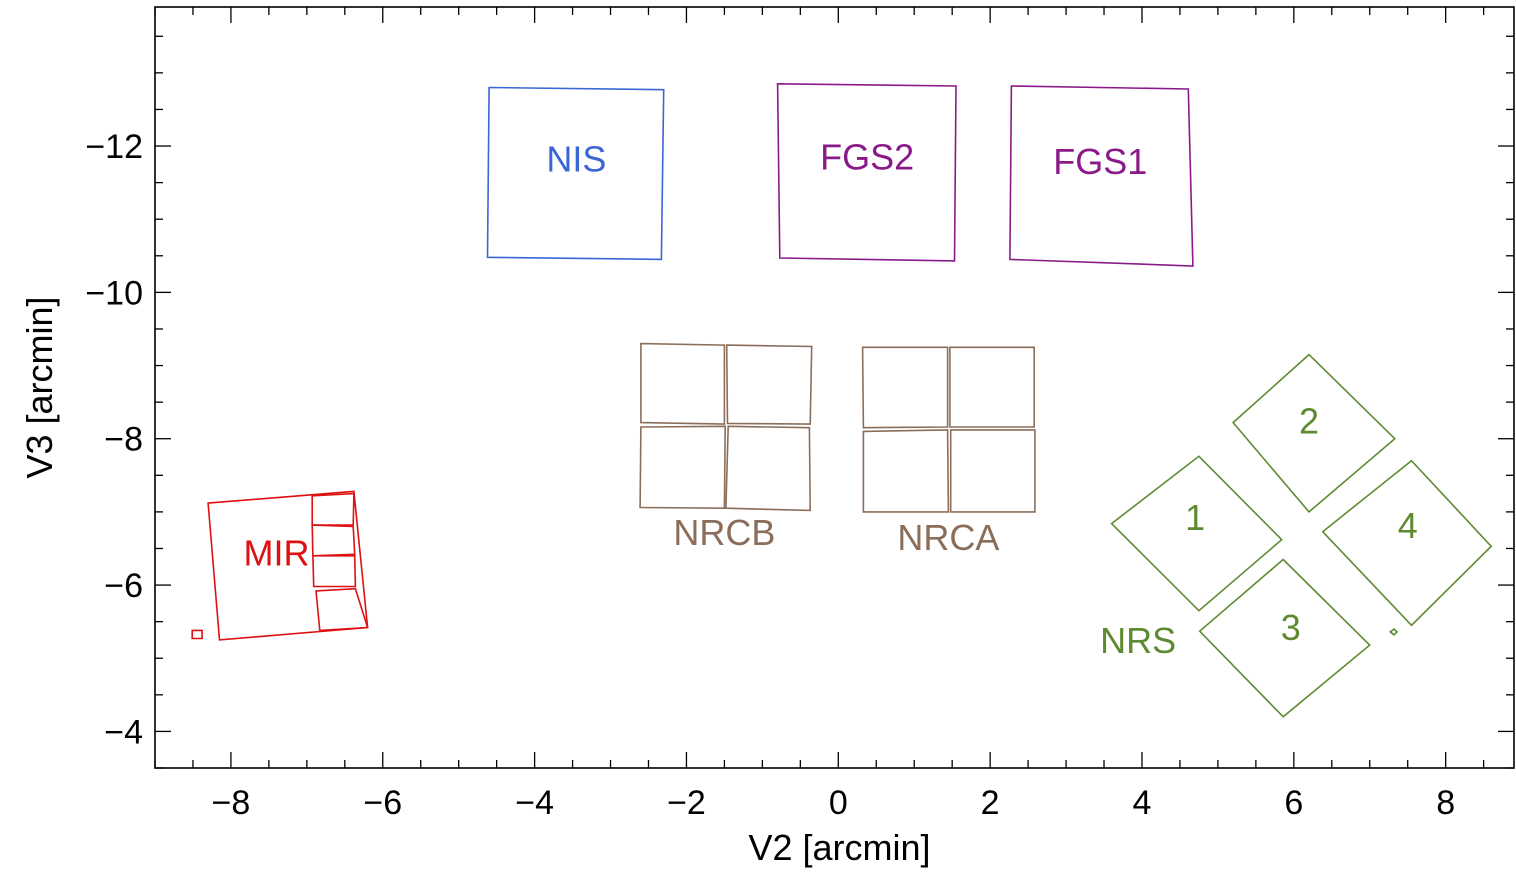 Image resolution: width=1516 pixels, height=872 pixels. Describe the element at coordinates (1296, 535) in the screenshot. I see `instrument-nrs: 2 1 4 3 NRS` at that location.